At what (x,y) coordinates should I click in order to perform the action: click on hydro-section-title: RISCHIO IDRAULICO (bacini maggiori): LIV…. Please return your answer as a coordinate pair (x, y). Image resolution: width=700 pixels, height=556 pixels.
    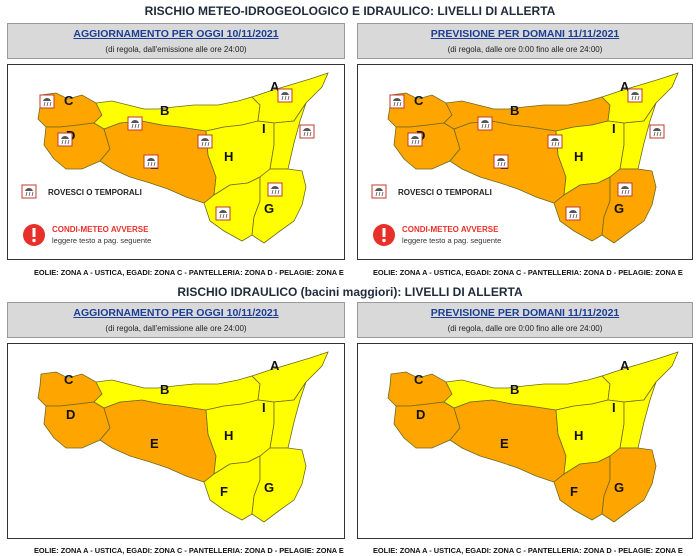
    Looking at the image, I should click on (350, 292).